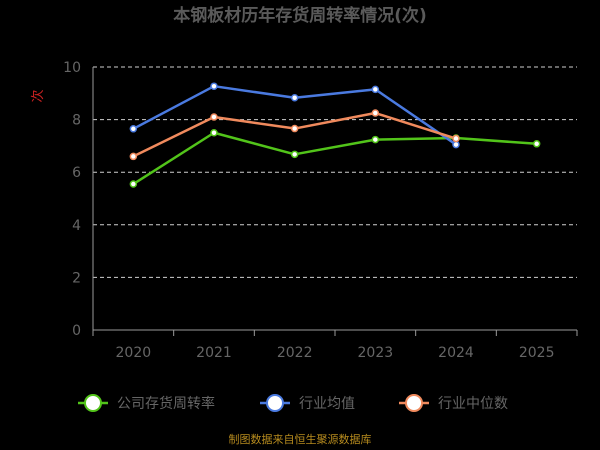 This screenshot has height=450, width=600. Describe the element at coordinates (76, 121) in the screenshot. I see `y-tick-label: 8` at that location.